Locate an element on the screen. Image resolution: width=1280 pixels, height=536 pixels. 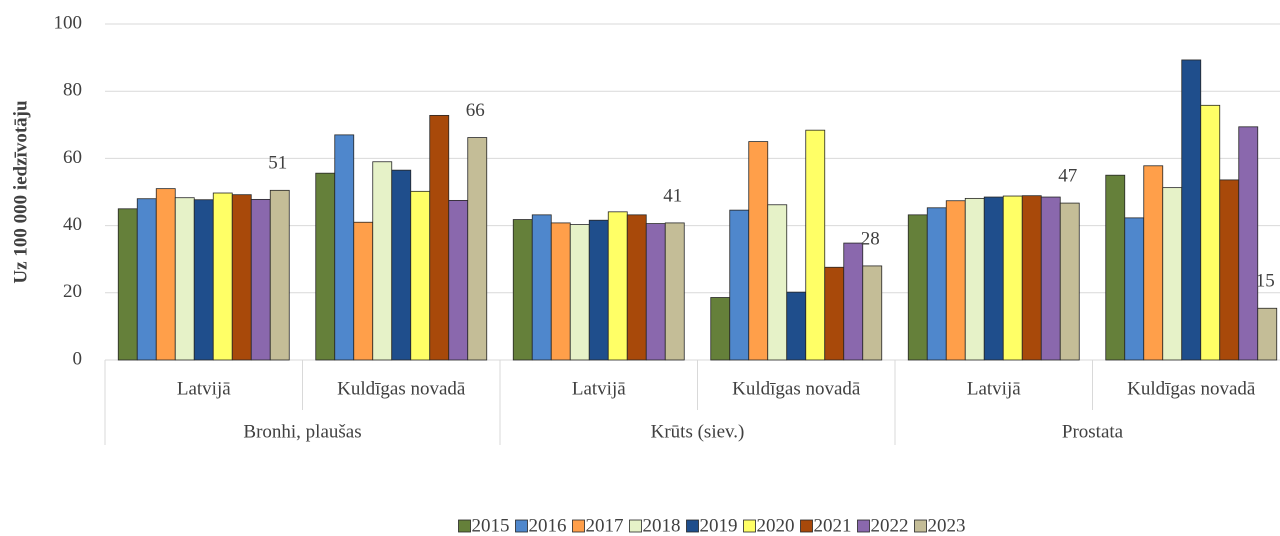
y-tick-label: 0 is located at coordinates (78, 358).